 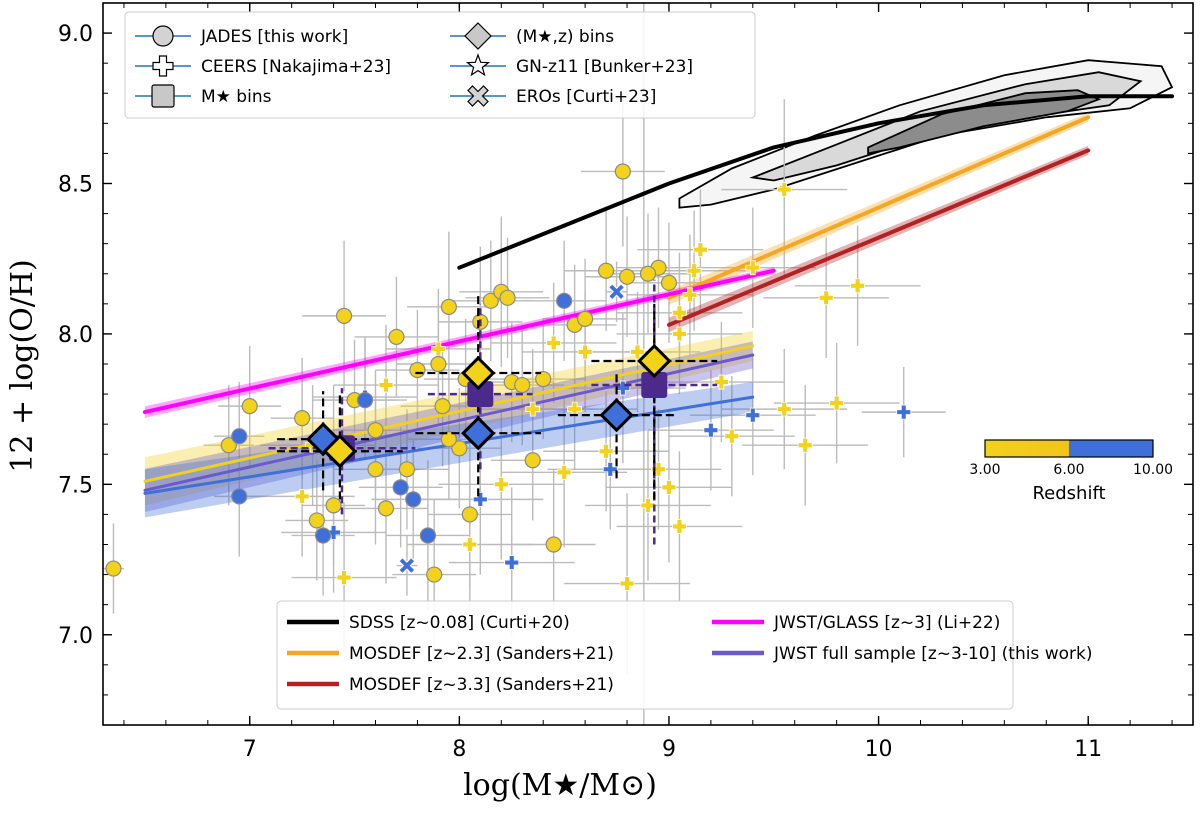 I want to click on square-icon, so click(x=163, y=96).